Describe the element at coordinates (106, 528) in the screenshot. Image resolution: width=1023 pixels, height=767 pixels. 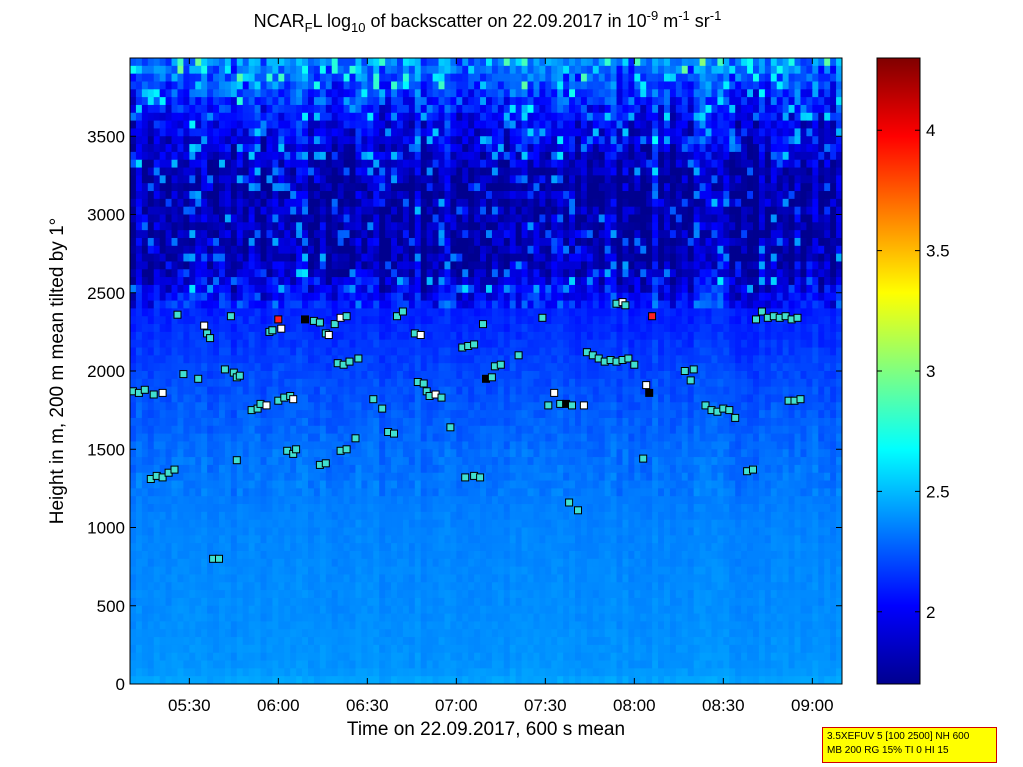
I see `y-tick-label: 1000` at that location.